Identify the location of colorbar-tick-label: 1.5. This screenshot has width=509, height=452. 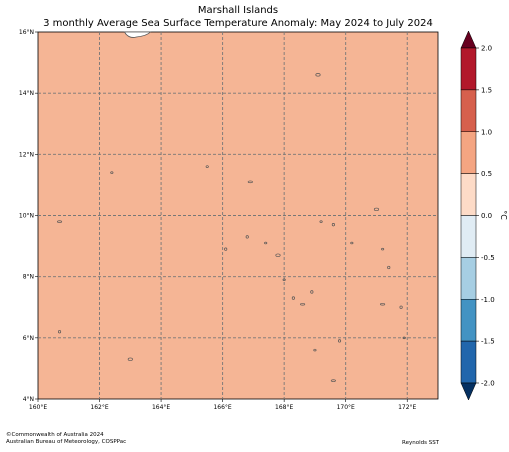
(486, 90).